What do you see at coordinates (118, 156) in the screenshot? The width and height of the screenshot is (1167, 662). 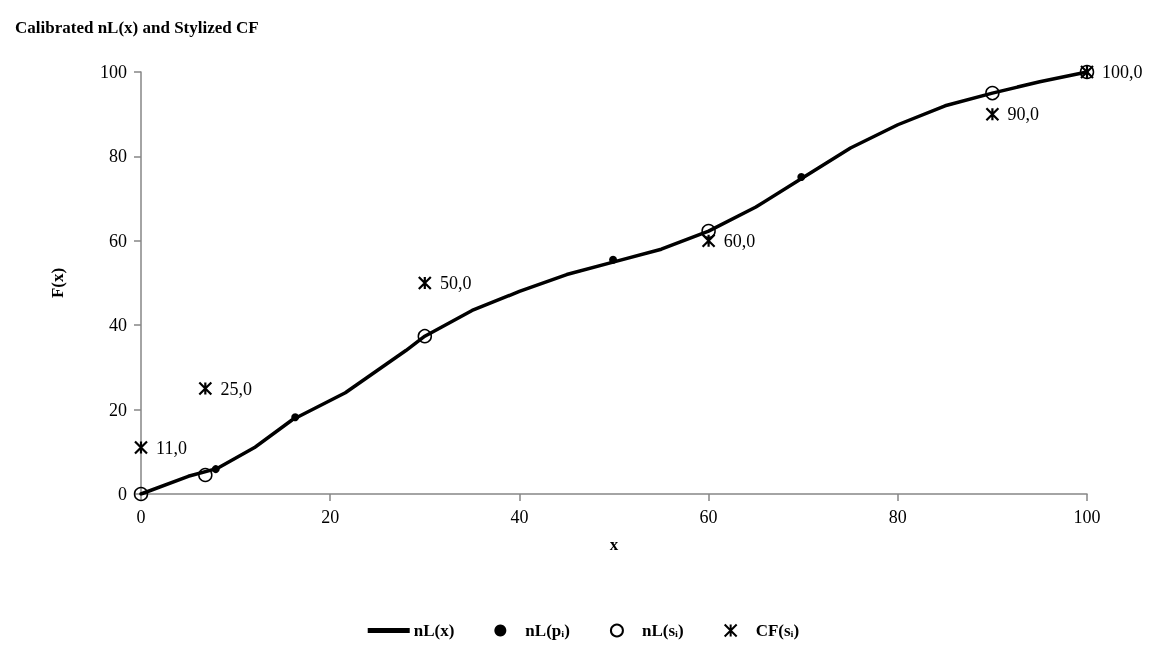 I see `y-tick-label: 80` at bounding box center [118, 156].